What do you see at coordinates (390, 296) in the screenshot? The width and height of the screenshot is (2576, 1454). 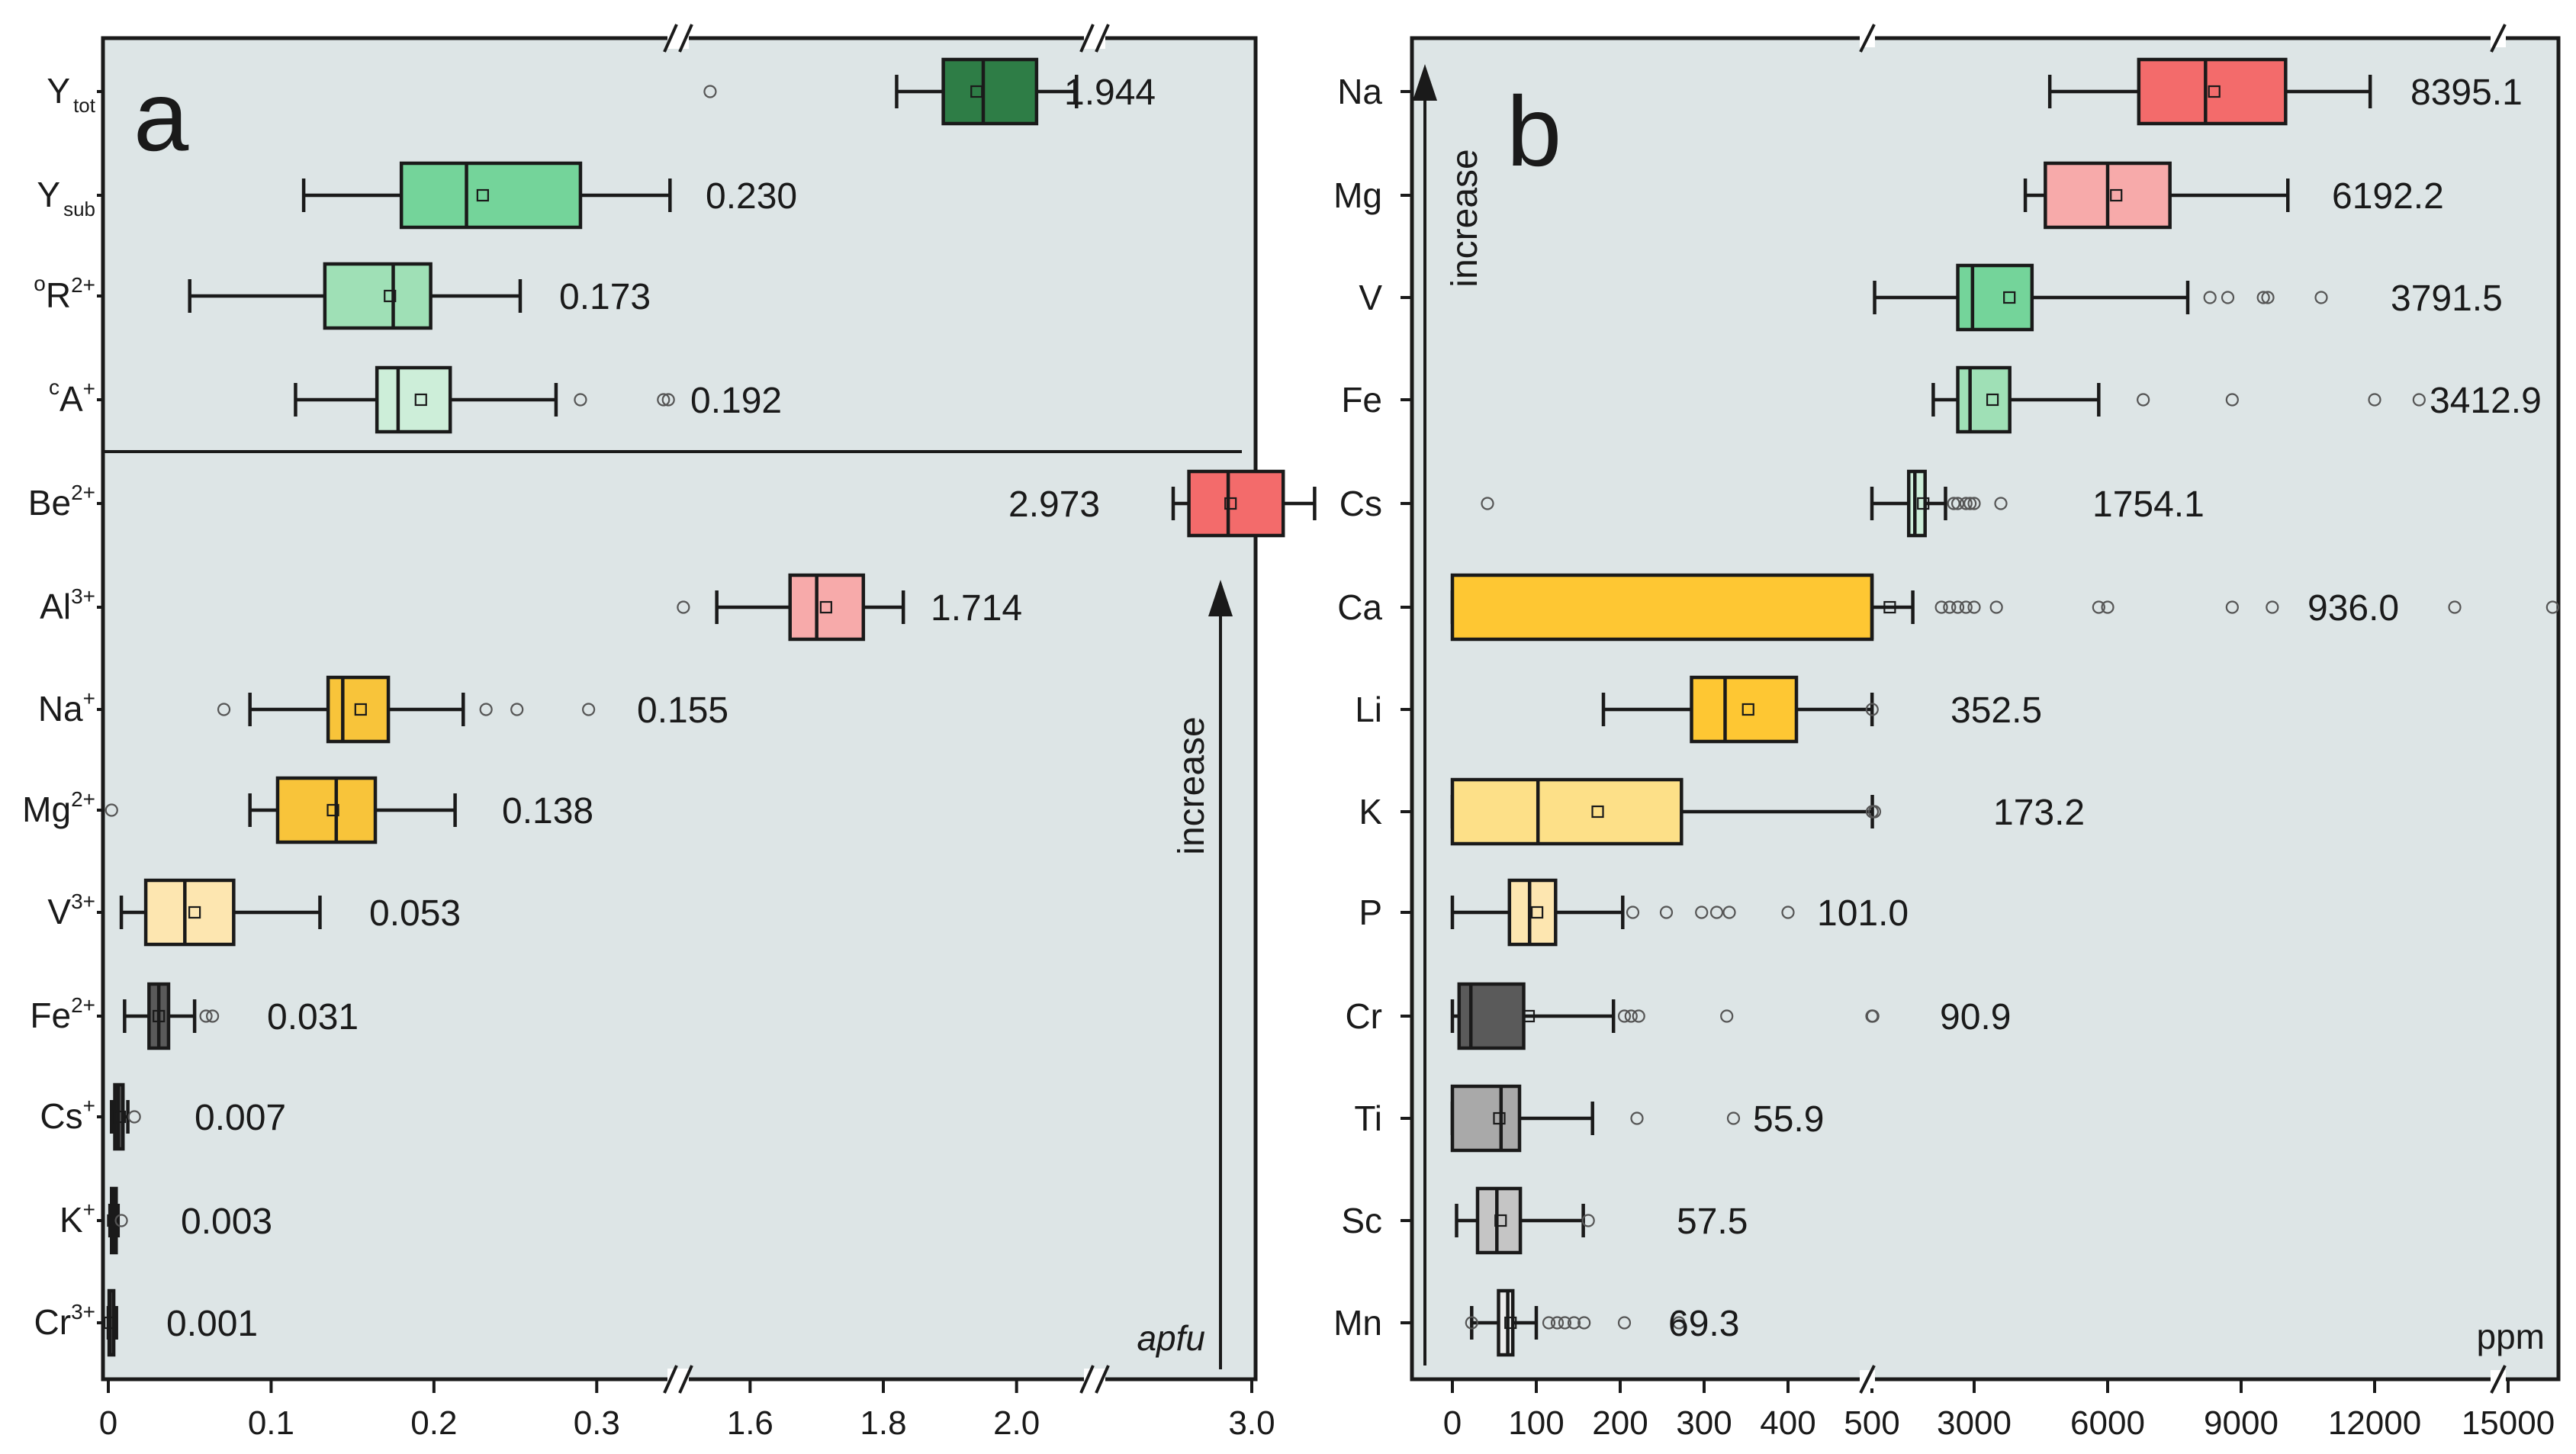 I see `a-r-2-2-mean-marker` at bounding box center [390, 296].